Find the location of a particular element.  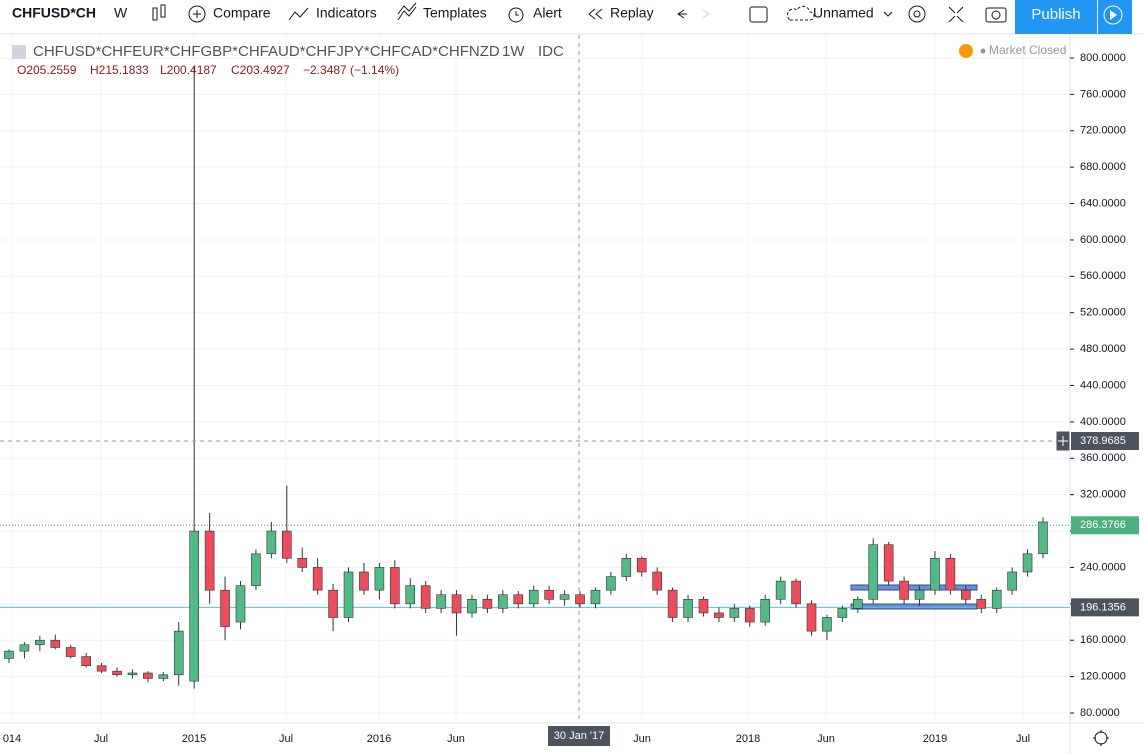

x-tick-label: 2016 is located at coordinates (379, 739).